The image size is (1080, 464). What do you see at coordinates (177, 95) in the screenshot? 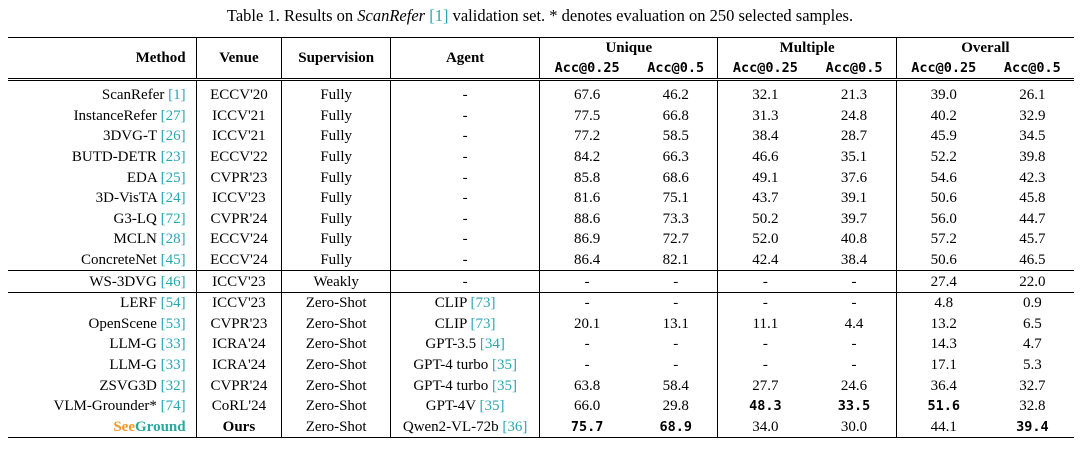
I see `method-cite: [1]` at bounding box center [177, 95].